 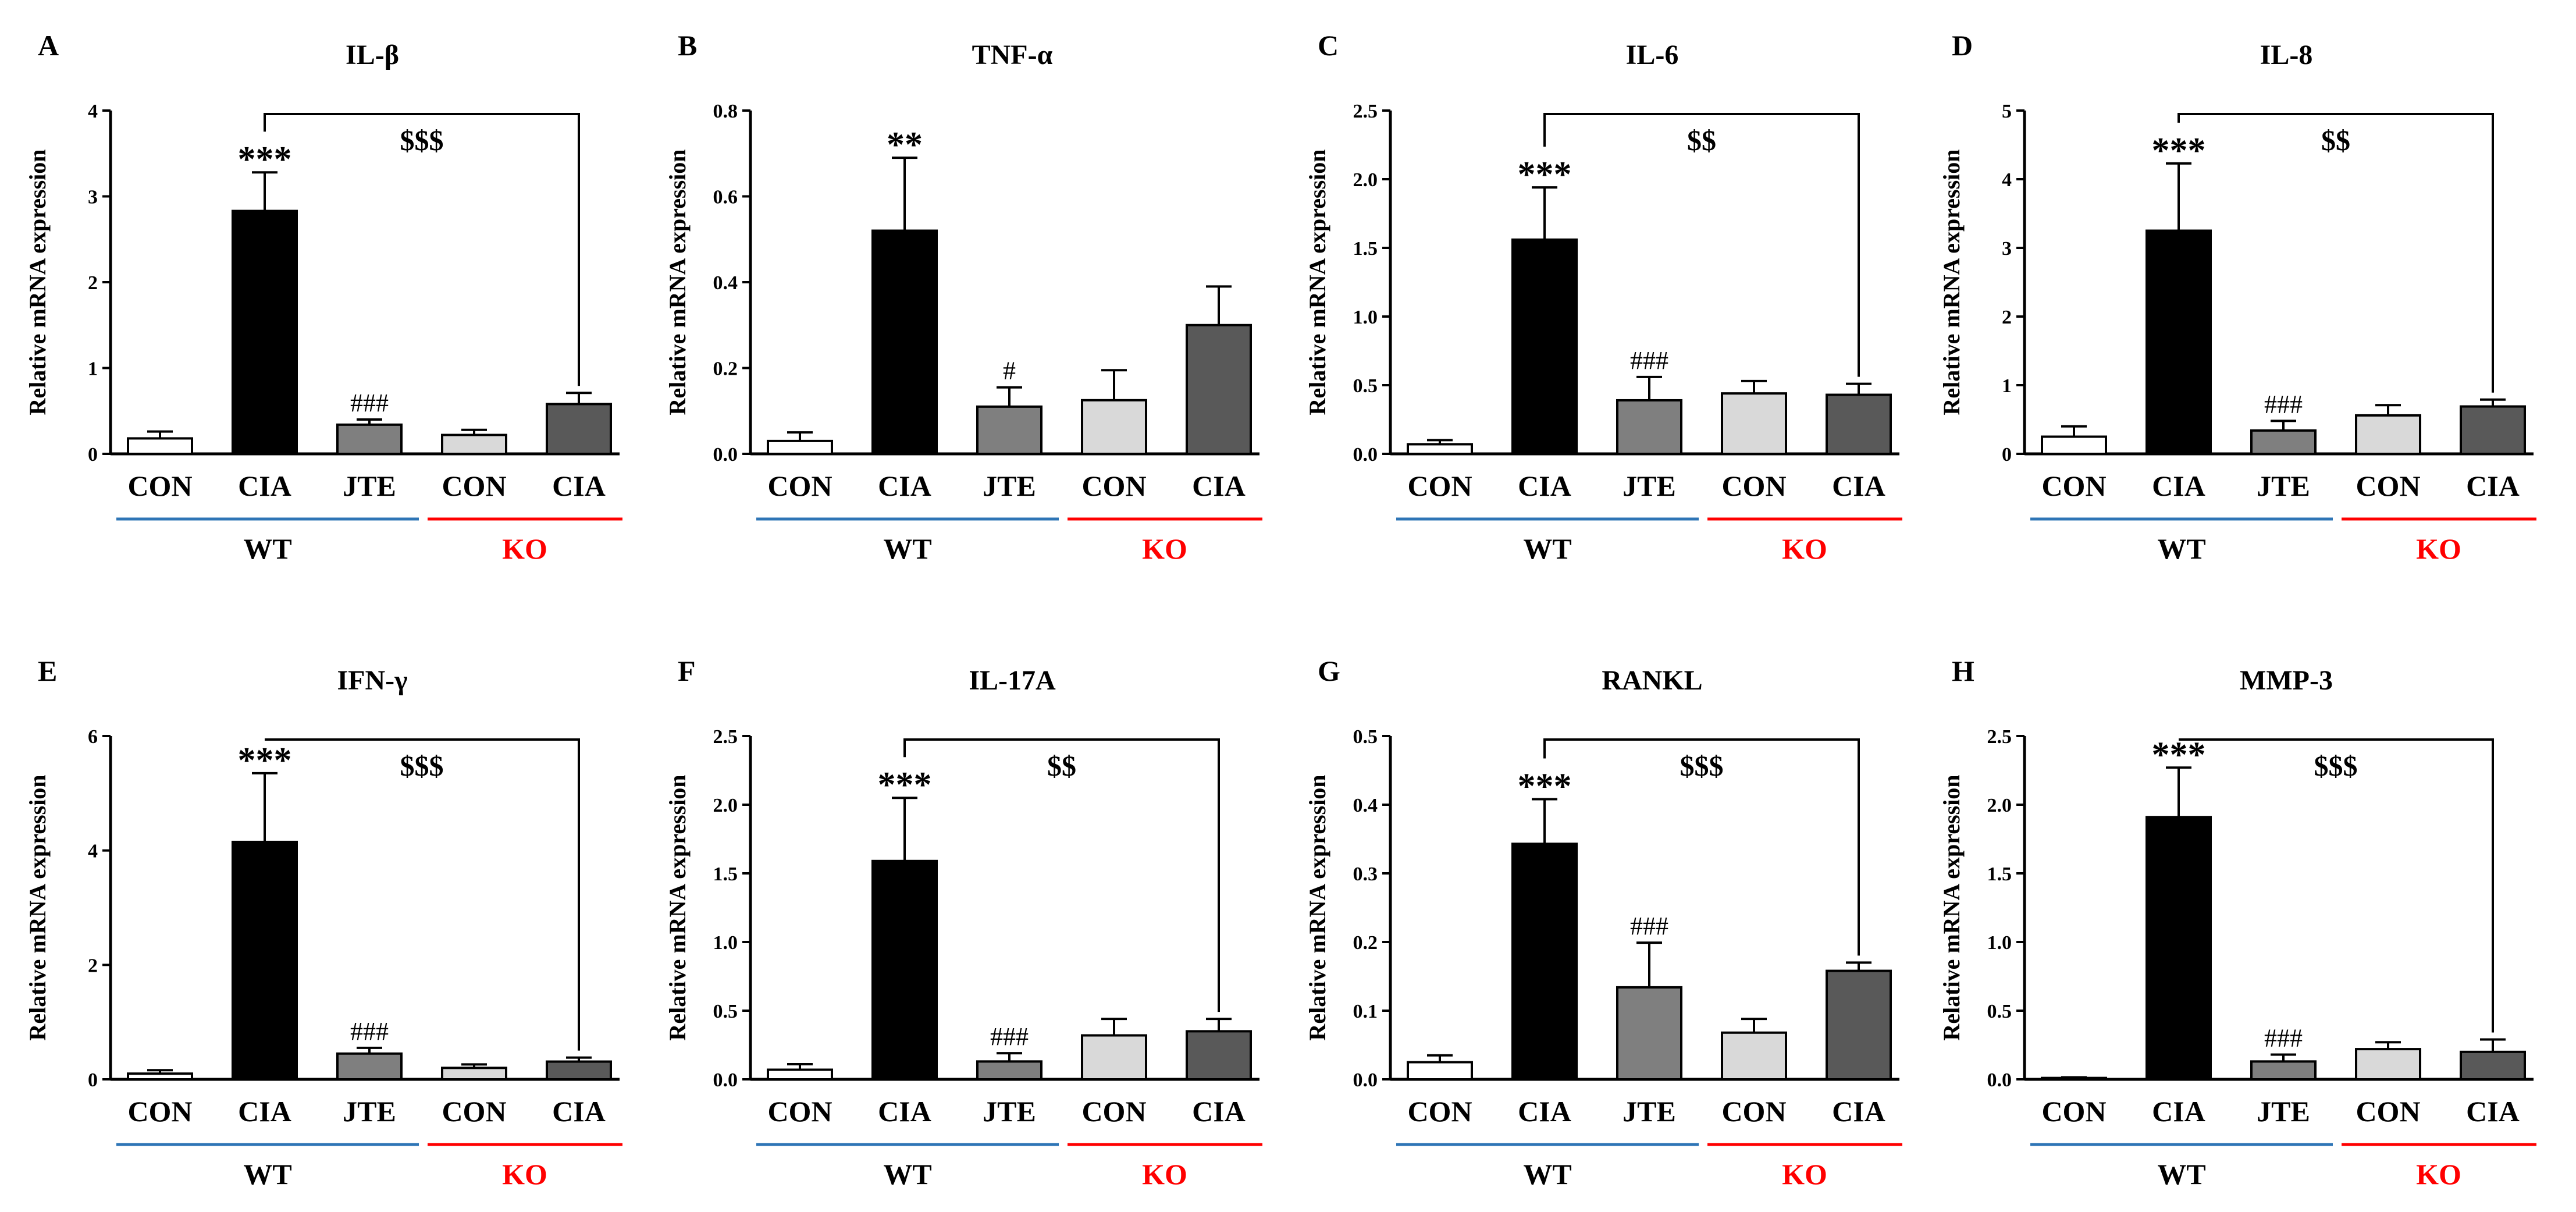 I want to click on panel-title: IL-17A, so click(x=1013, y=680).